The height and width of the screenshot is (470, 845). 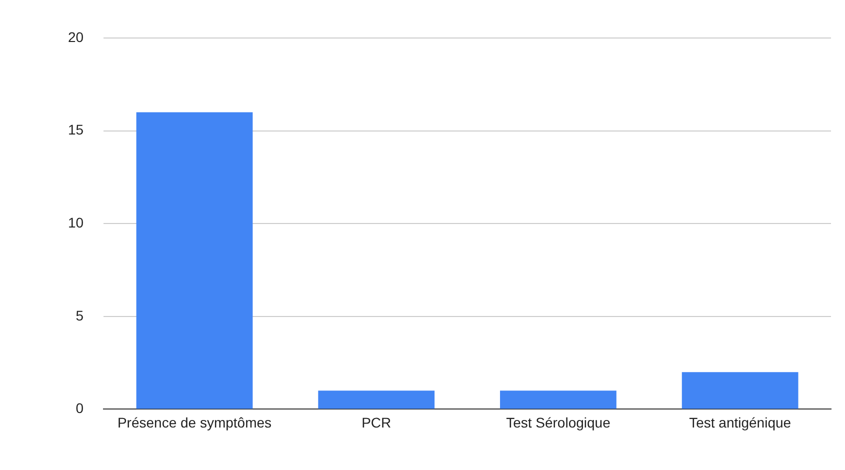 What do you see at coordinates (80, 315) in the screenshot?
I see `y-tick-label: 5` at bounding box center [80, 315].